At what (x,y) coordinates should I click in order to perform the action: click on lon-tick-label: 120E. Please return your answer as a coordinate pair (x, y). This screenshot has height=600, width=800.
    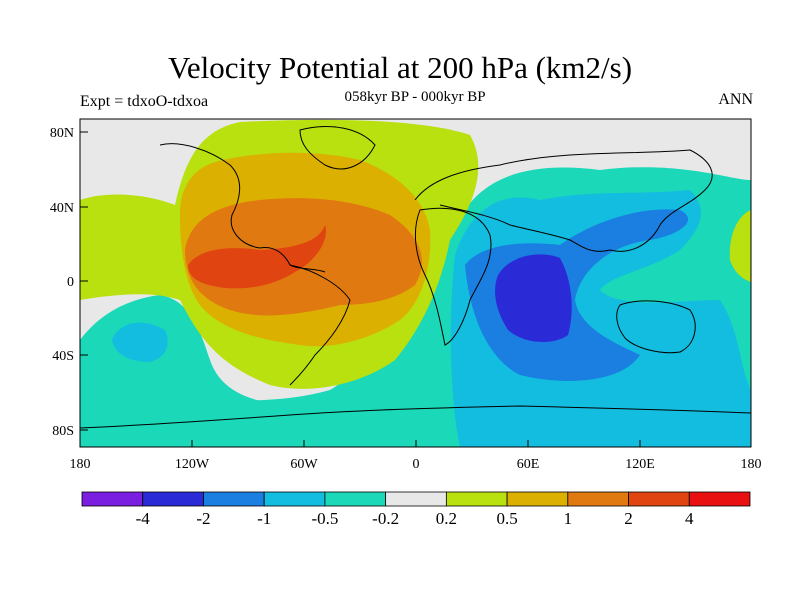
    Looking at the image, I should click on (640, 464).